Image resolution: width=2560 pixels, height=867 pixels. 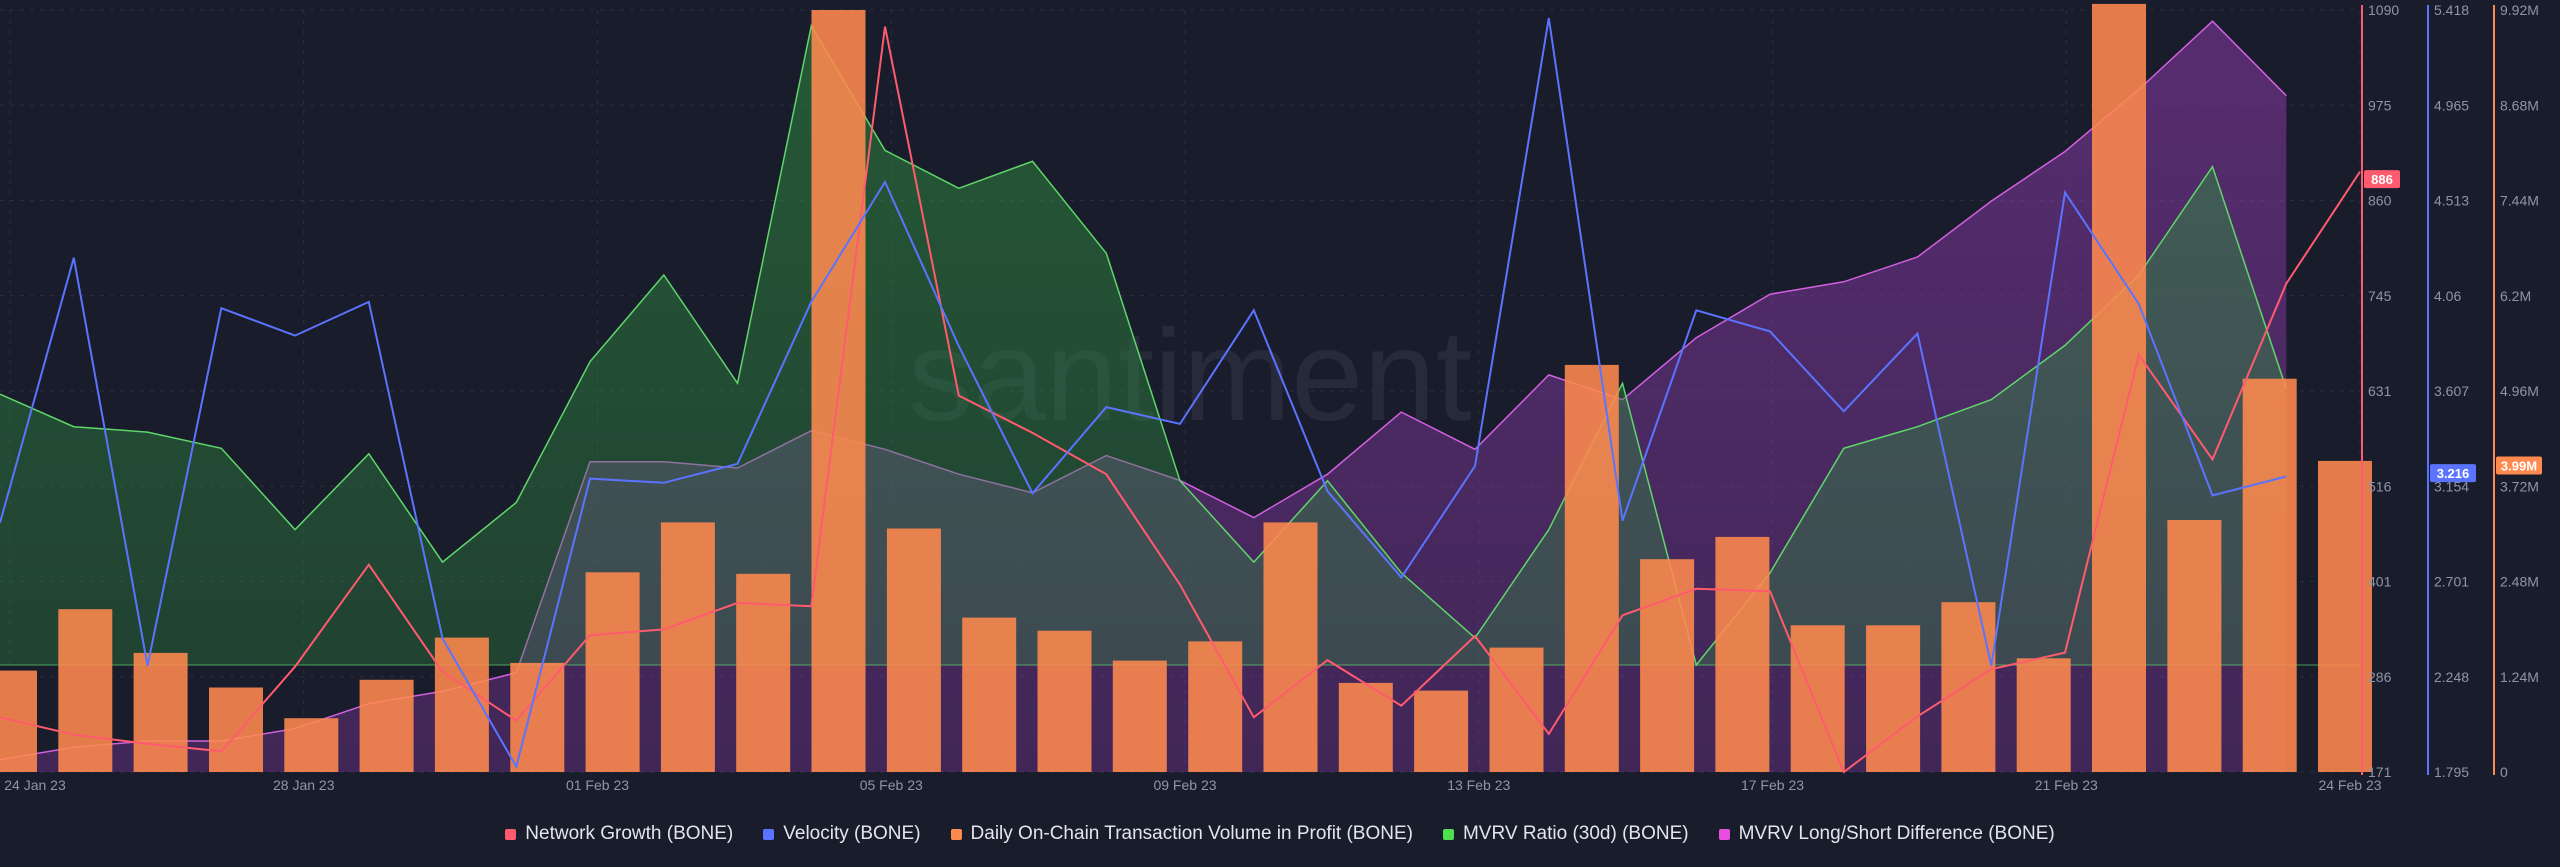 I want to click on volume-axis-tick-label: 6.2M, so click(x=2515, y=296).